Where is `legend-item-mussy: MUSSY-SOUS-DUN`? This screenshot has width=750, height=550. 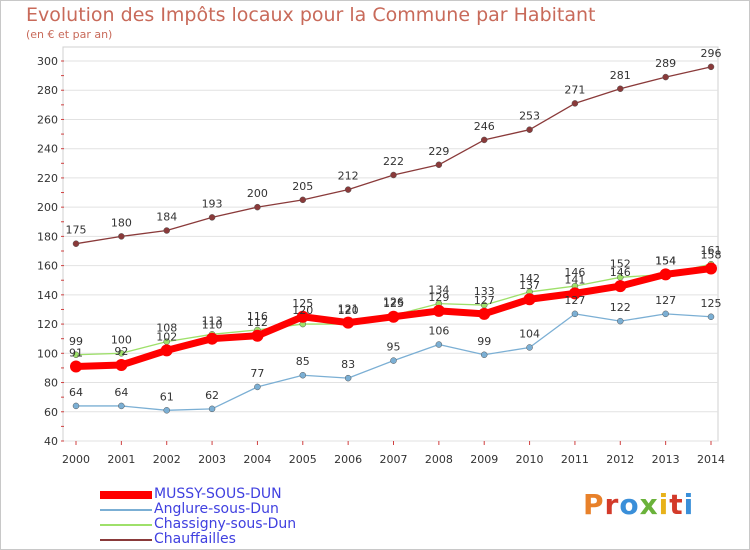
legend-item-mussy: MUSSY-SOUS-DUN is located at coordinates (198, 494).